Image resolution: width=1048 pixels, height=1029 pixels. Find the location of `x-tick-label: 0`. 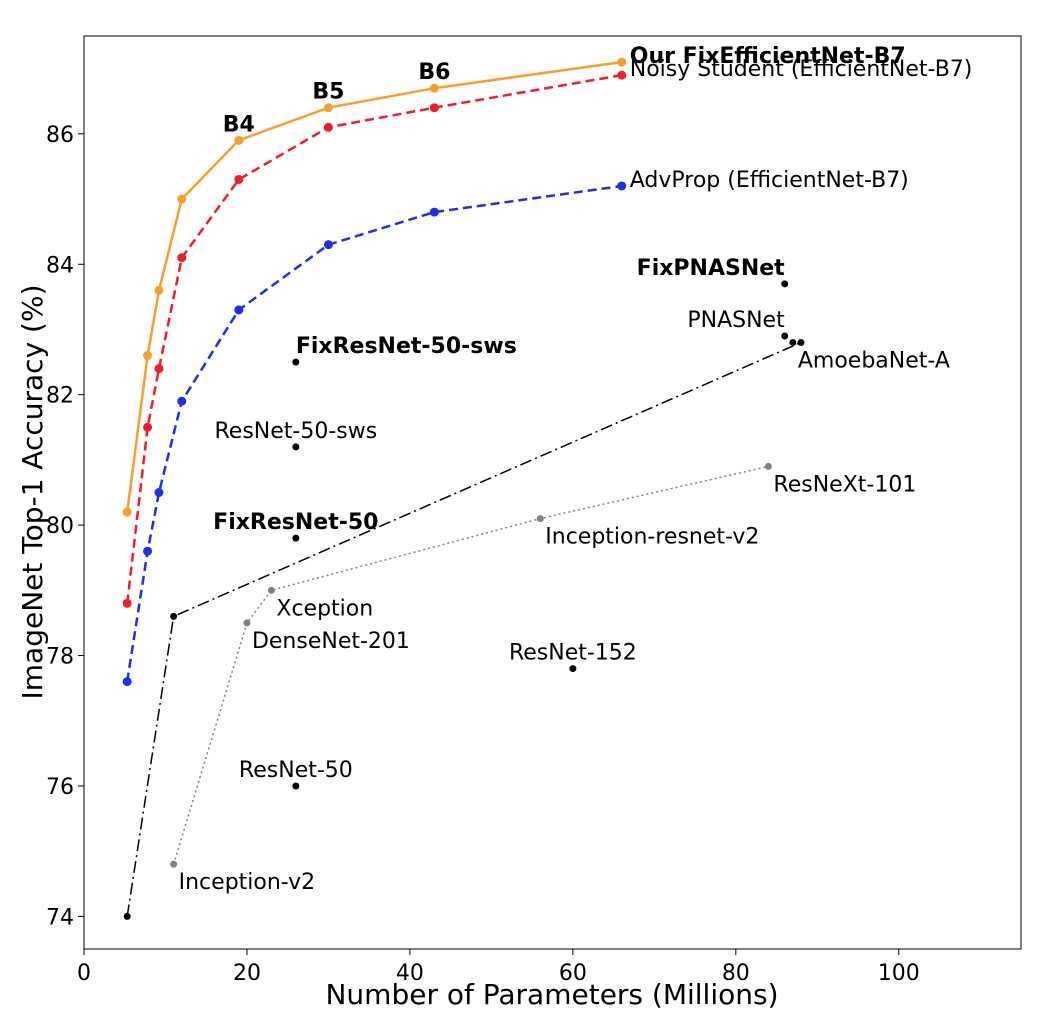

x-tick-label: 0 is located at coordinates (84, 973).